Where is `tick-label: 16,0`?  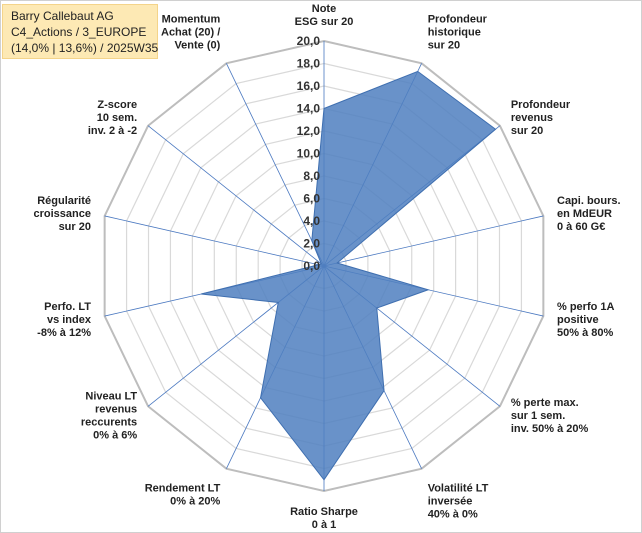 tick-label: 16,0 is located at coordinates (309, 86).